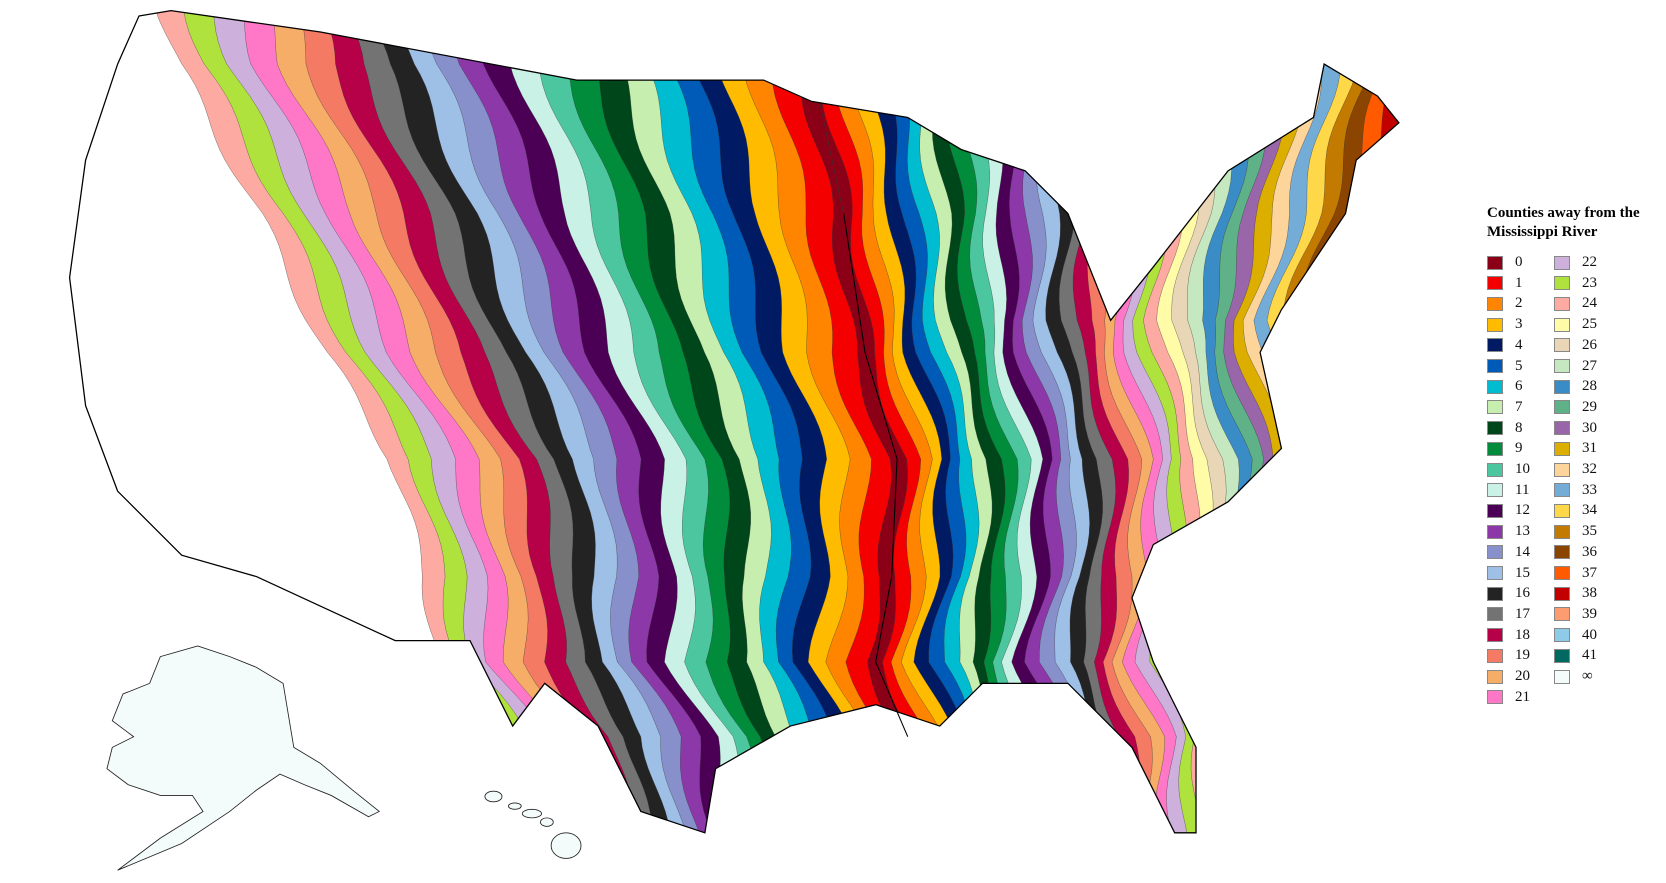  I want to click on legend-label: 41, so click(1589, 655).